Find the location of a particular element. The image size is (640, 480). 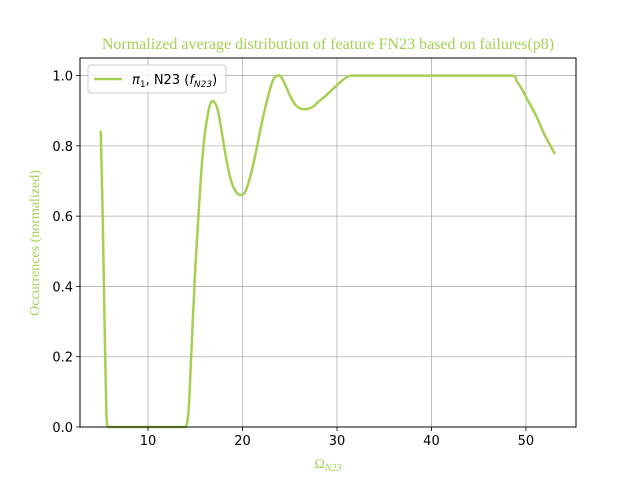

legend-f: f is located at coordinates (192, 80).